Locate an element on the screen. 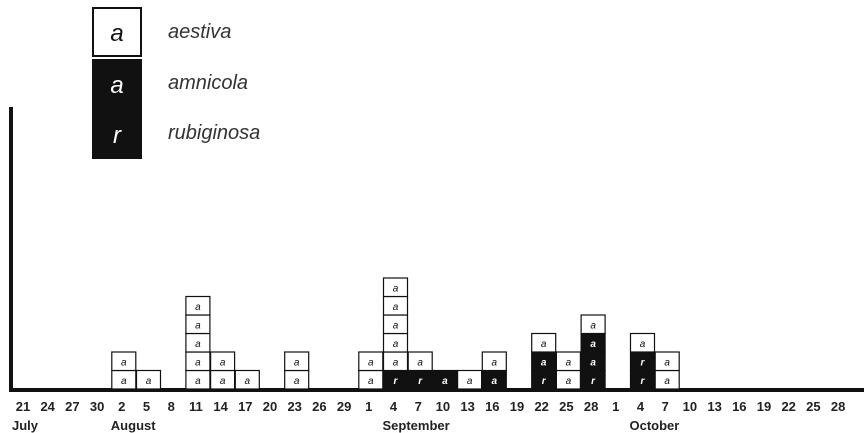 The image size is (864, 433). stack-16-19: aa is located at coordinates (494, 370).